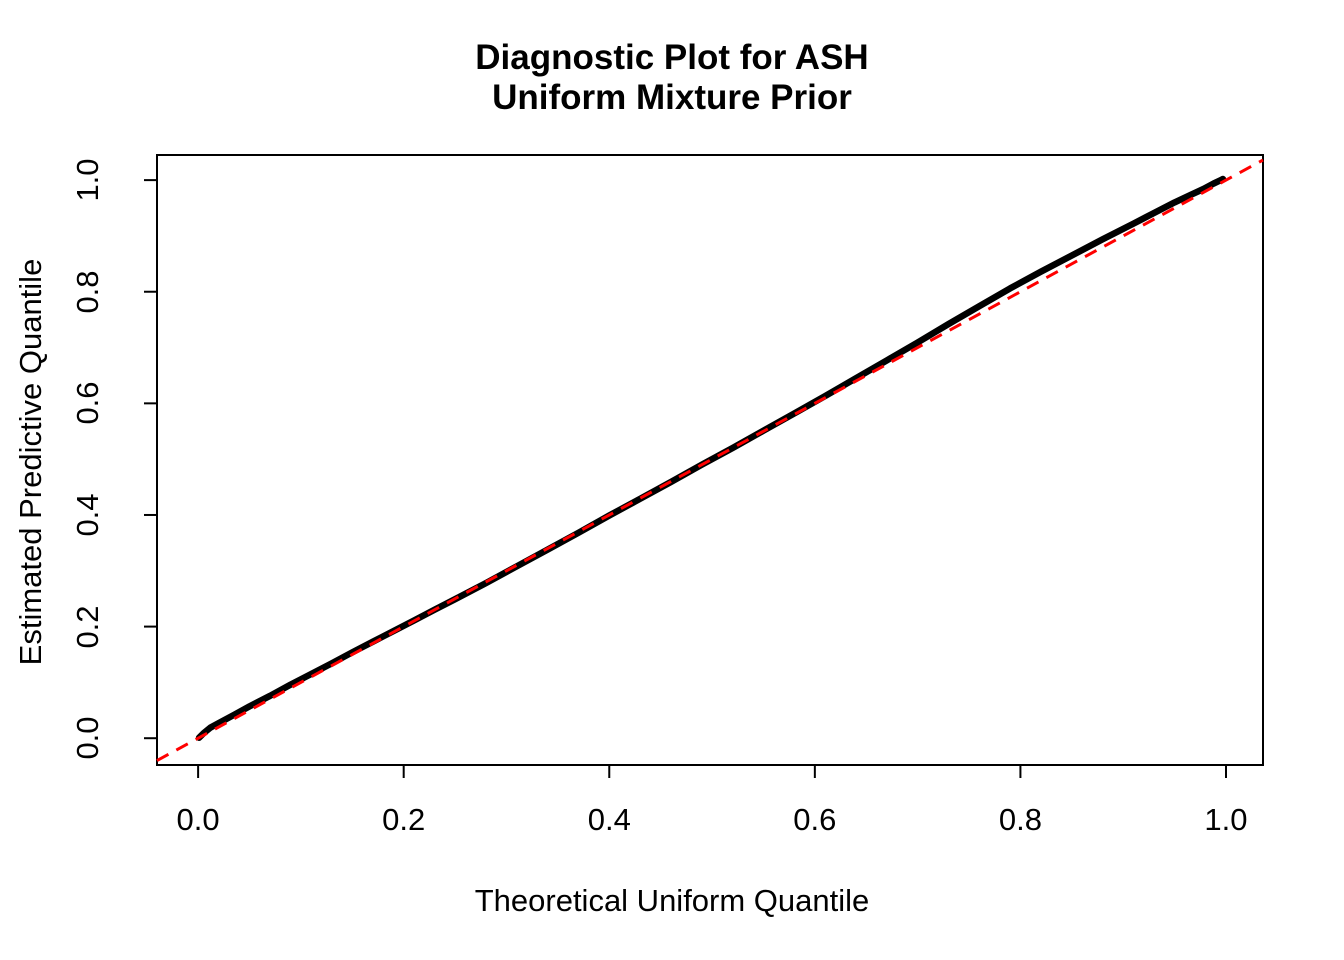 This screenshot has height=960, width=1344. I want to click on y-tick-label: 0.4, so click(87, 515).